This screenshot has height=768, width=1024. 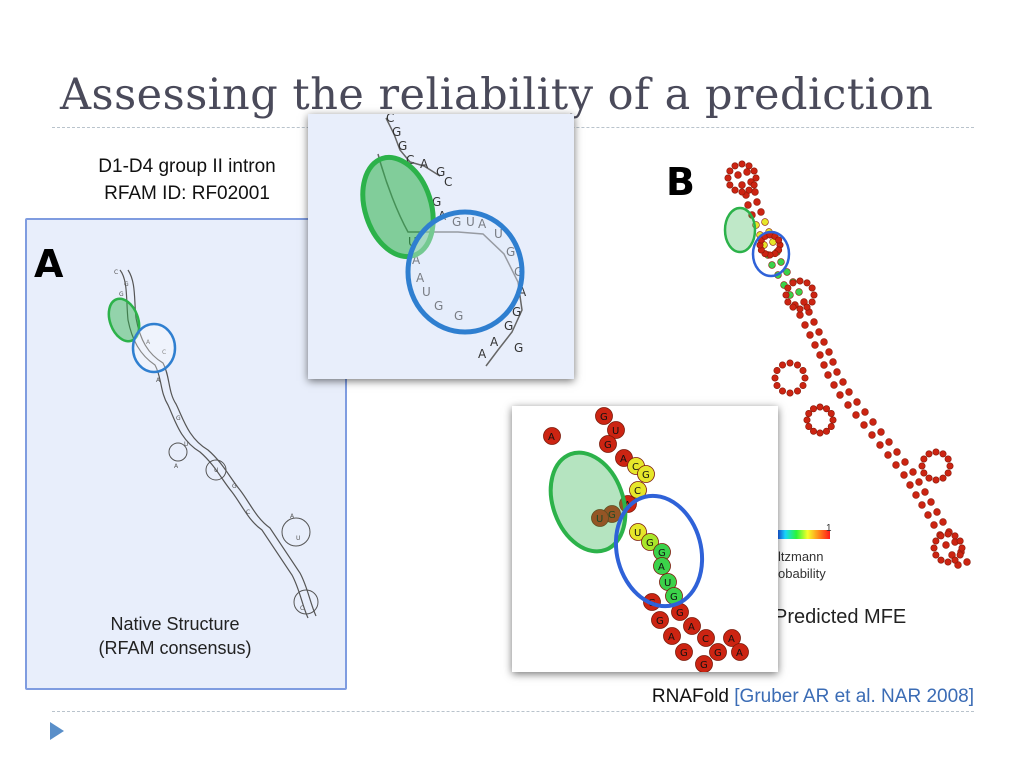 What do you see at coordinates (854, 696) in the screenshot?
I see `footer-reference: [Gruber AR et al. NAR 2008]` at bounding box center [854, 696].